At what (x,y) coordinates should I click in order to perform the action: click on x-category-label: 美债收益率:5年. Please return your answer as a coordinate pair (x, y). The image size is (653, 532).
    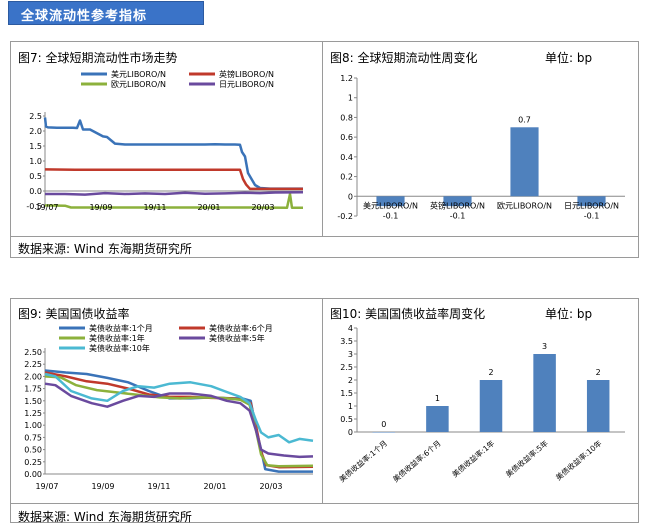
    Looking at the image, I should click on (526, 459).